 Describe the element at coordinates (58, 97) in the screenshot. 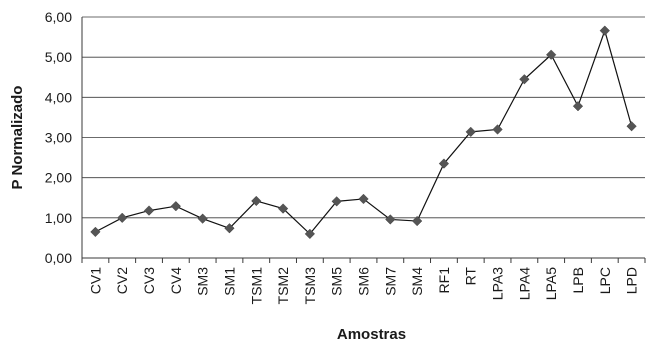

I see `y-tick-label: 4,00` at that location.